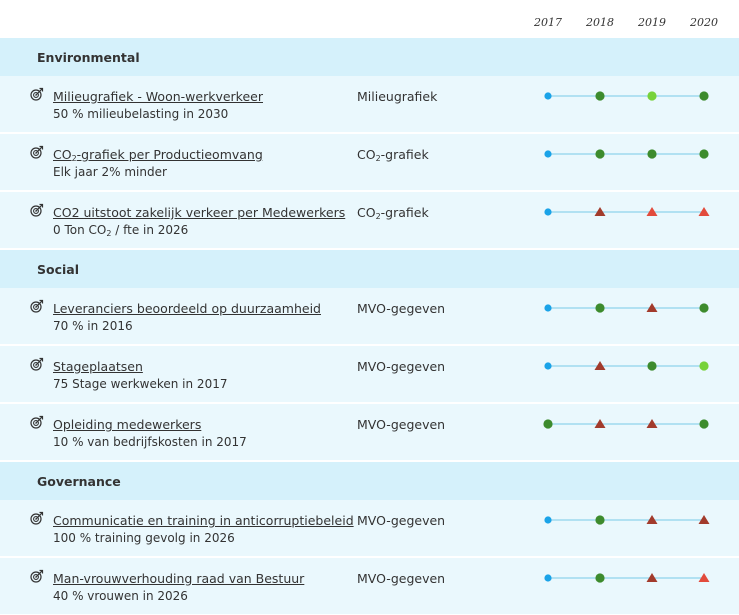  What do you see at coordinates (548, 22) in the screenshot?
I see `year-label-2017: 2017` at bounding box center [548, 22].